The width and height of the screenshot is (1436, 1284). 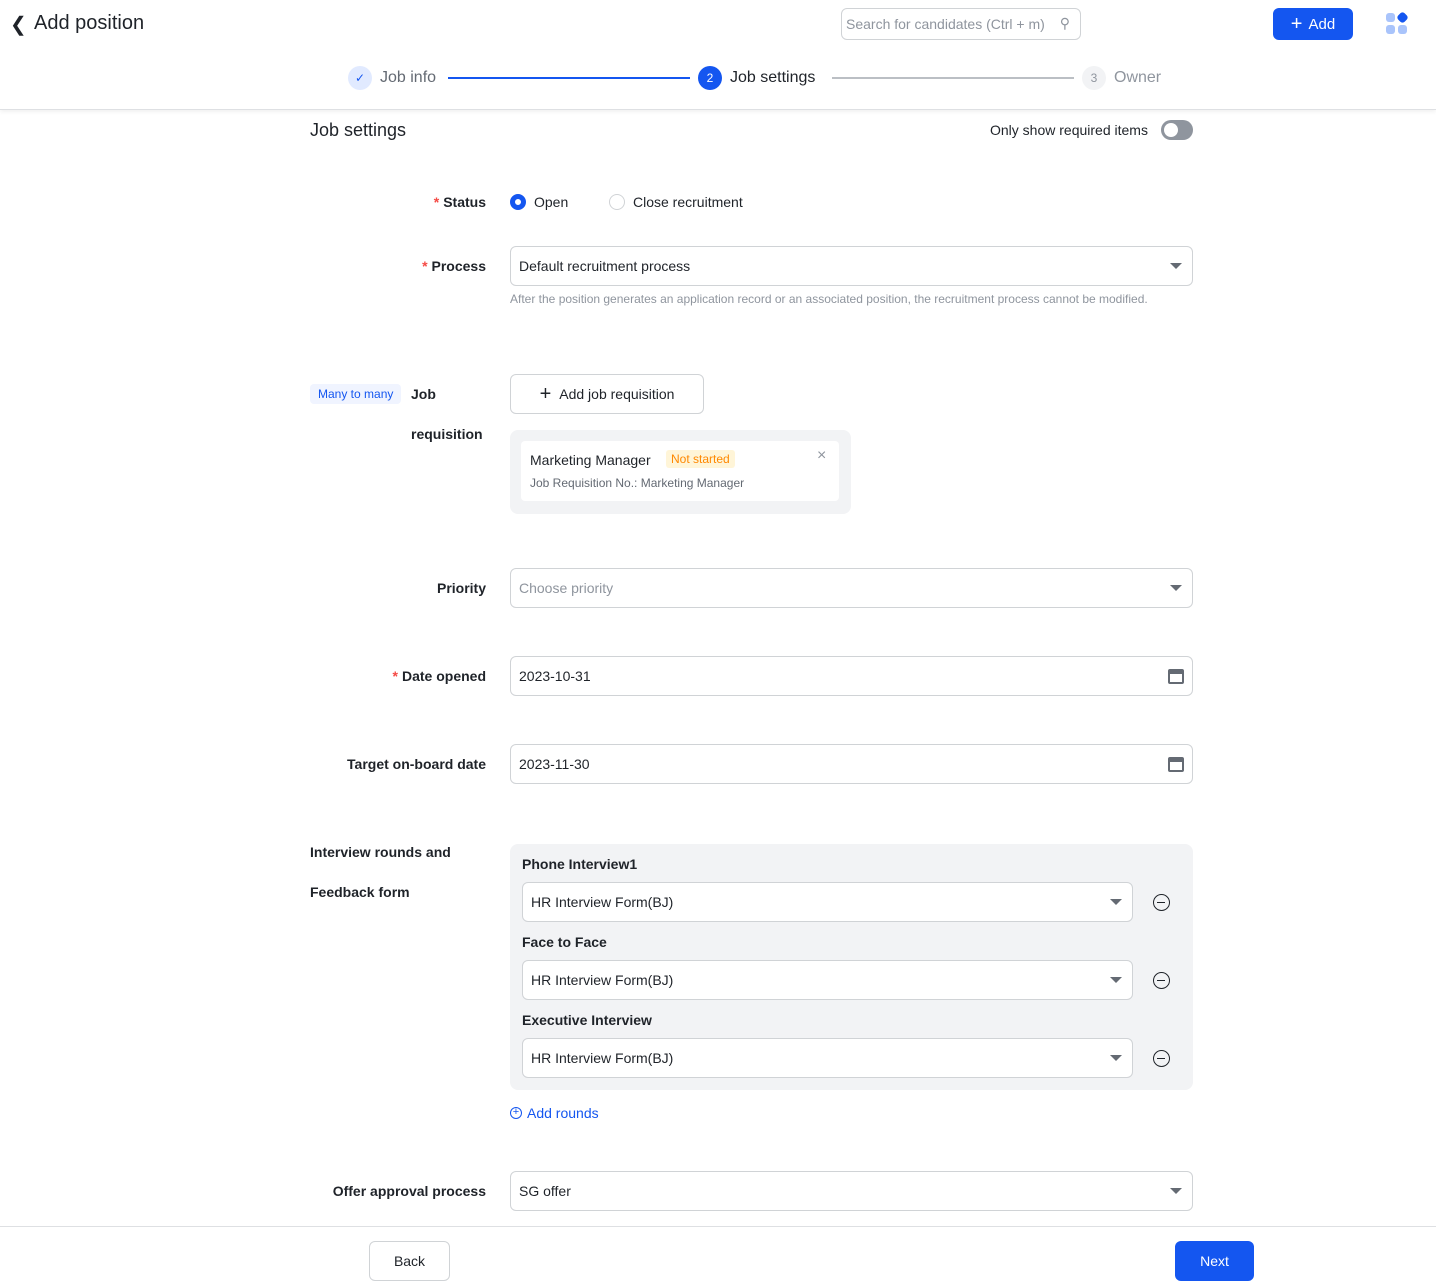 I want to click on round-name: Executive Interview, so click(x=587, y=1020).